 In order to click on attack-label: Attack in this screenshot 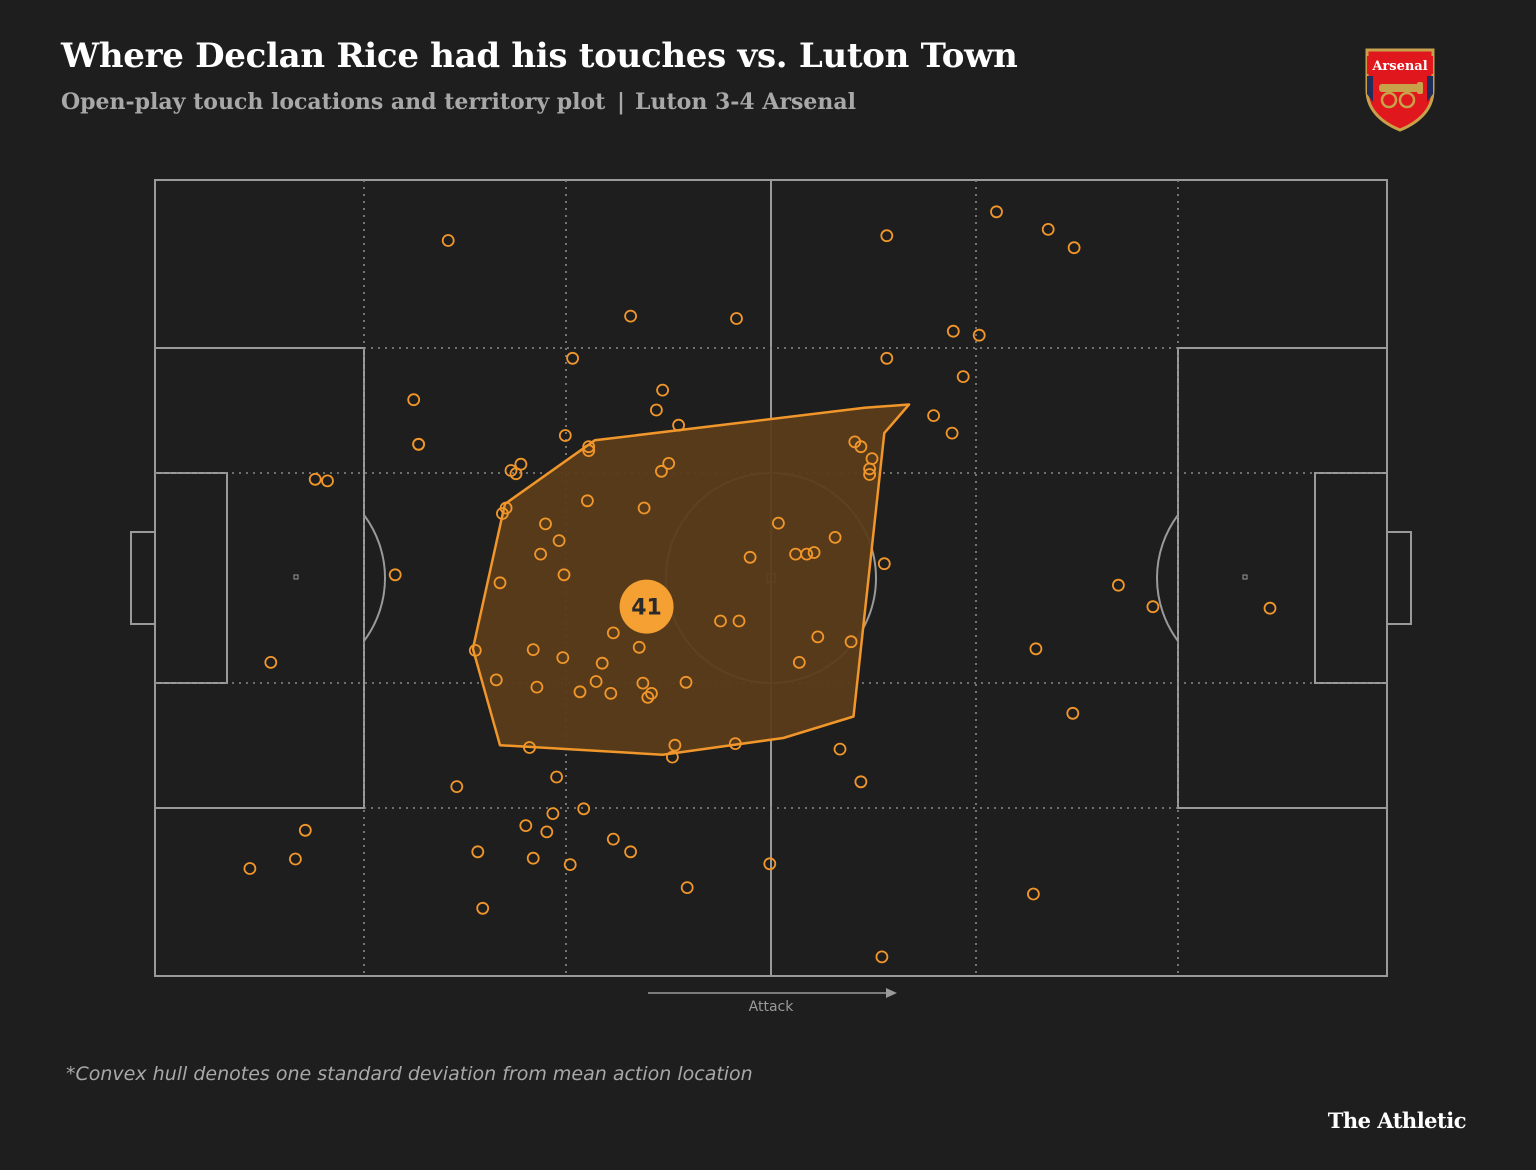, I will do `click(772, 1007)`.